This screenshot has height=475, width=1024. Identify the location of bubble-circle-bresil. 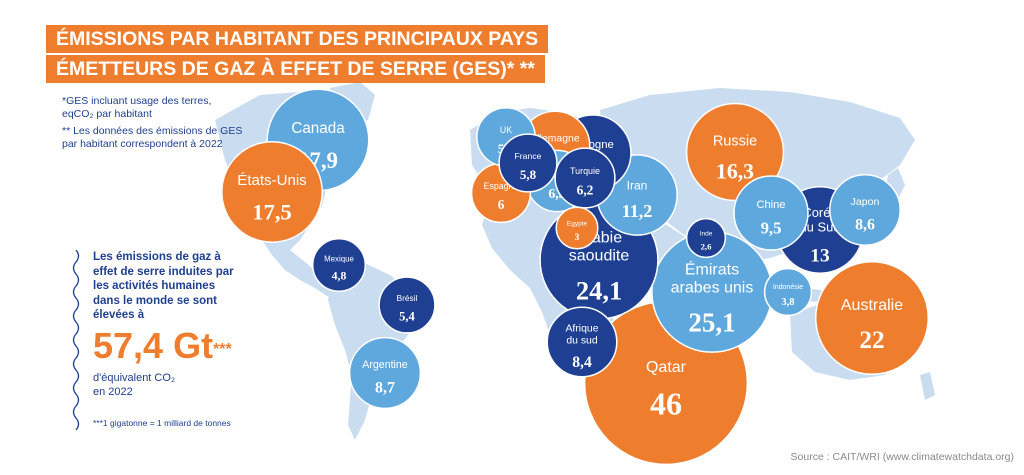
(407, 305).